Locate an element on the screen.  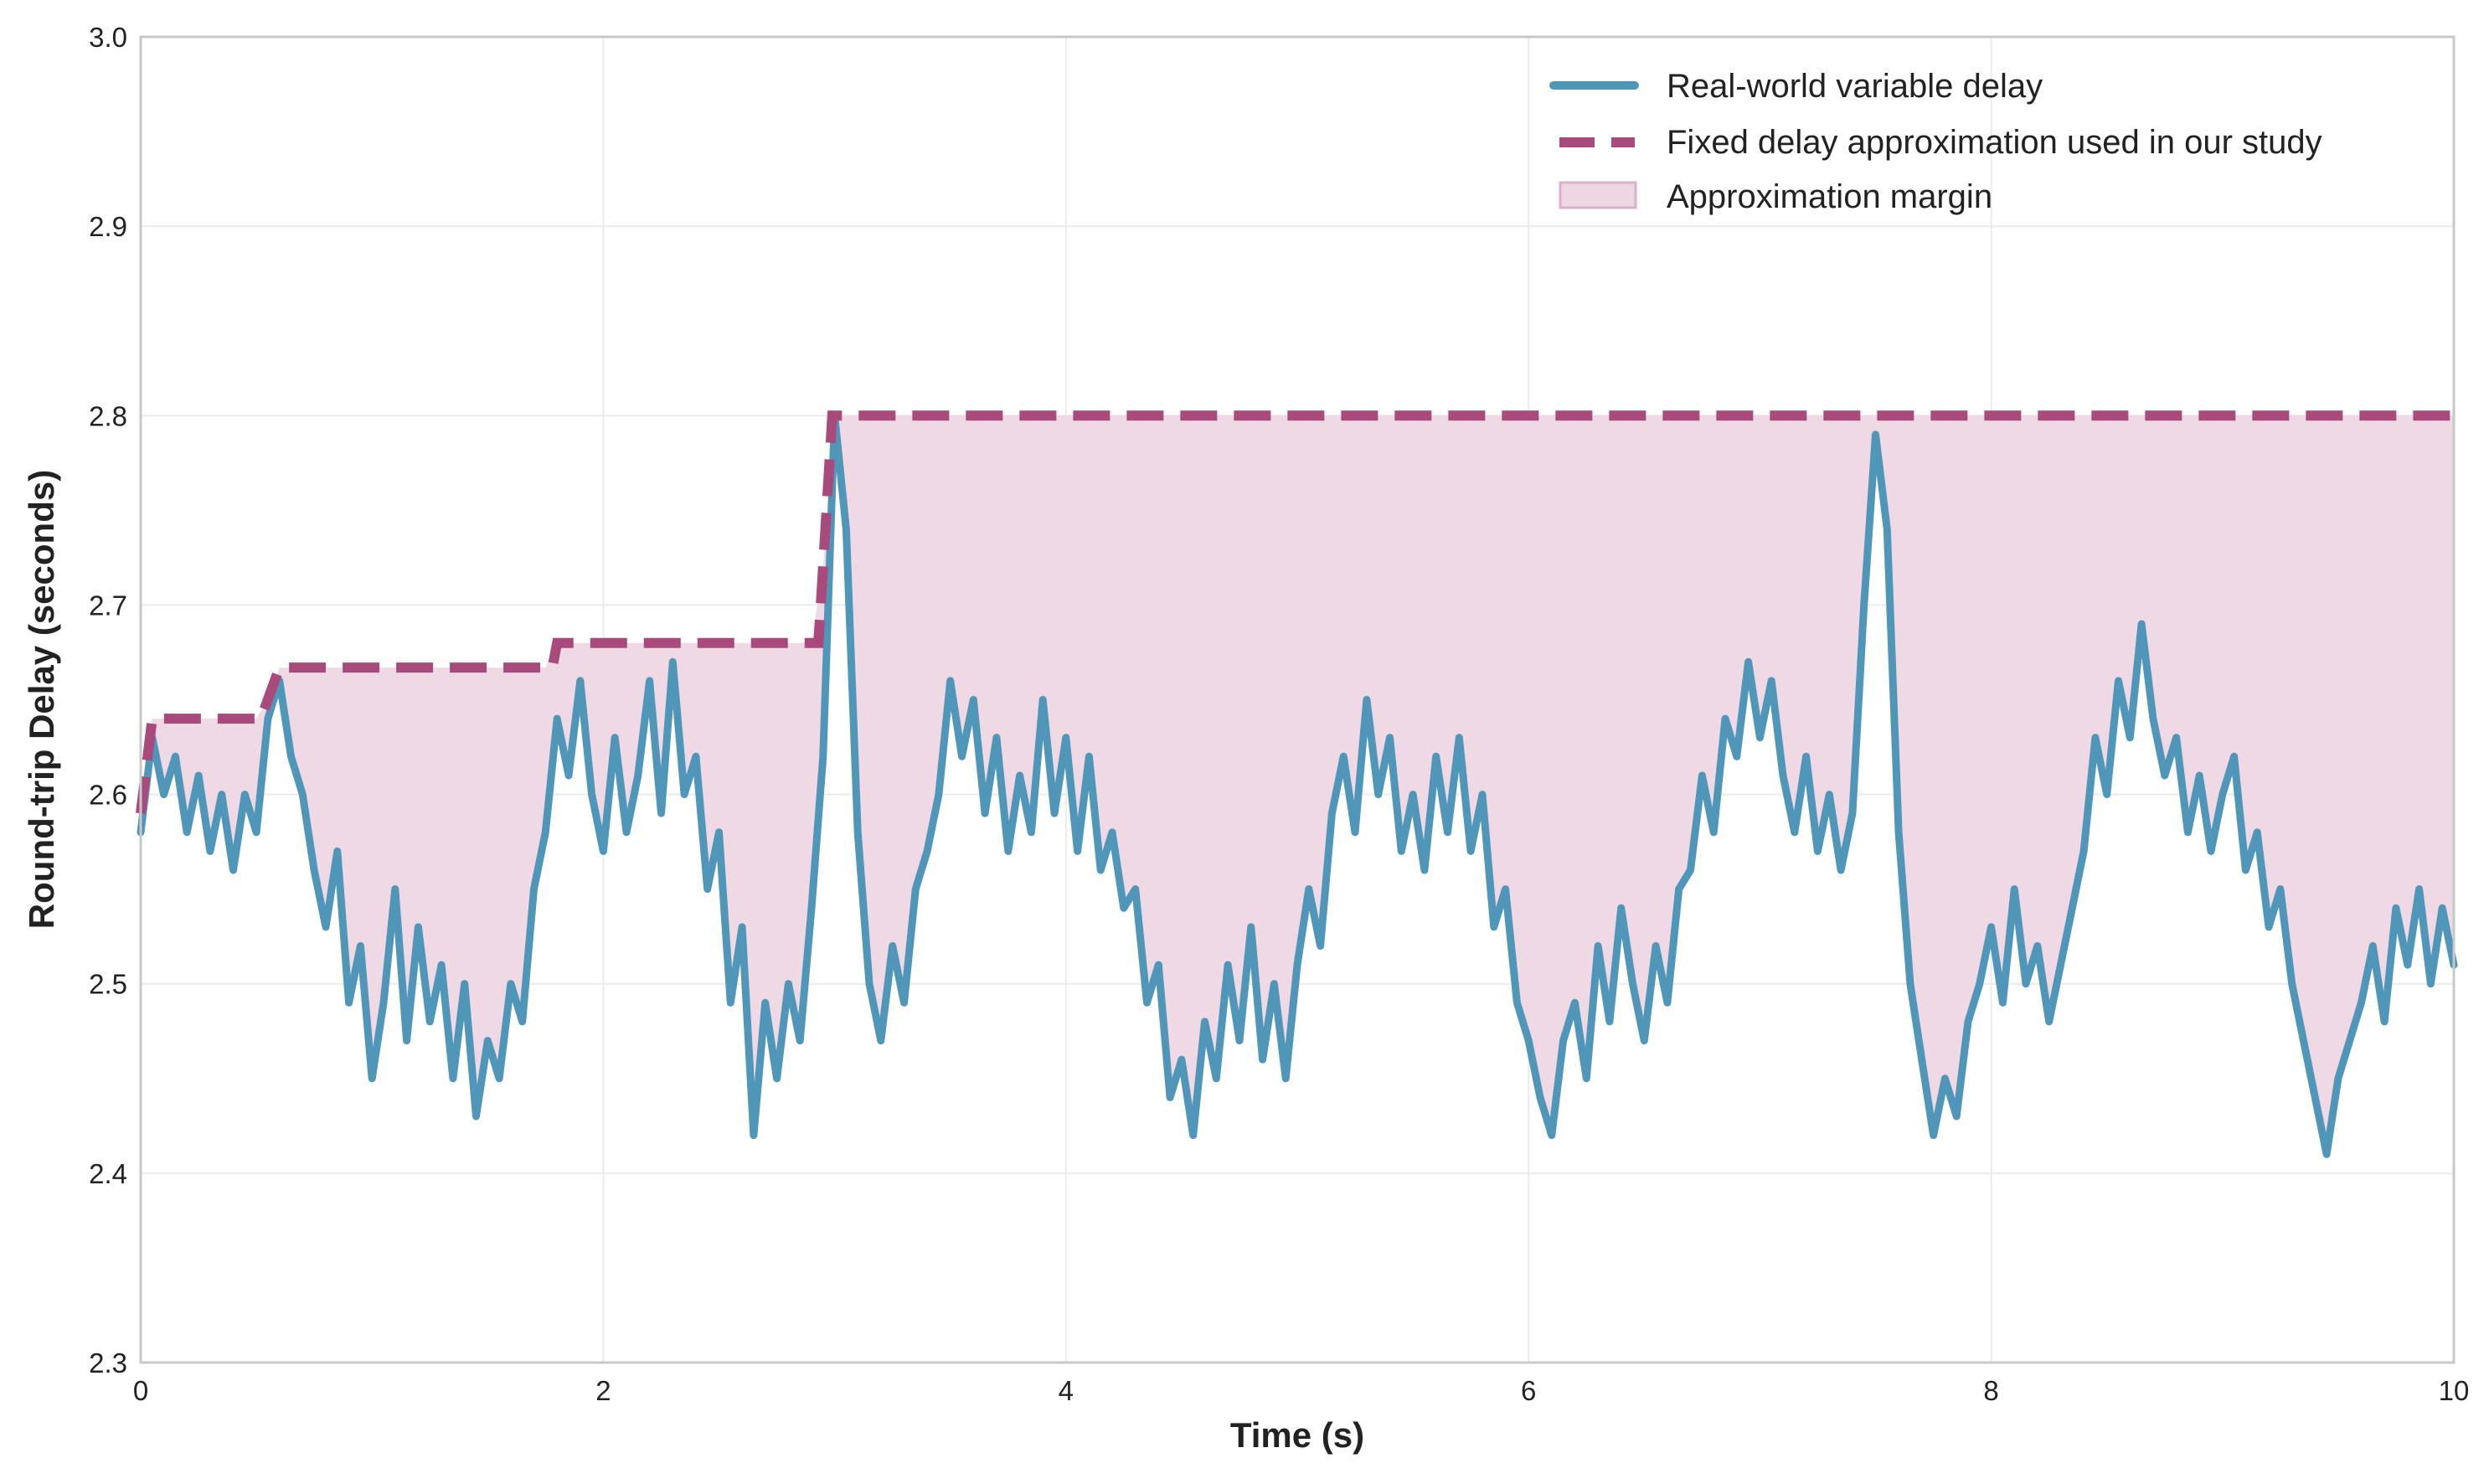
x-tick-label: 4 is located at coordinates (1066, 1390).